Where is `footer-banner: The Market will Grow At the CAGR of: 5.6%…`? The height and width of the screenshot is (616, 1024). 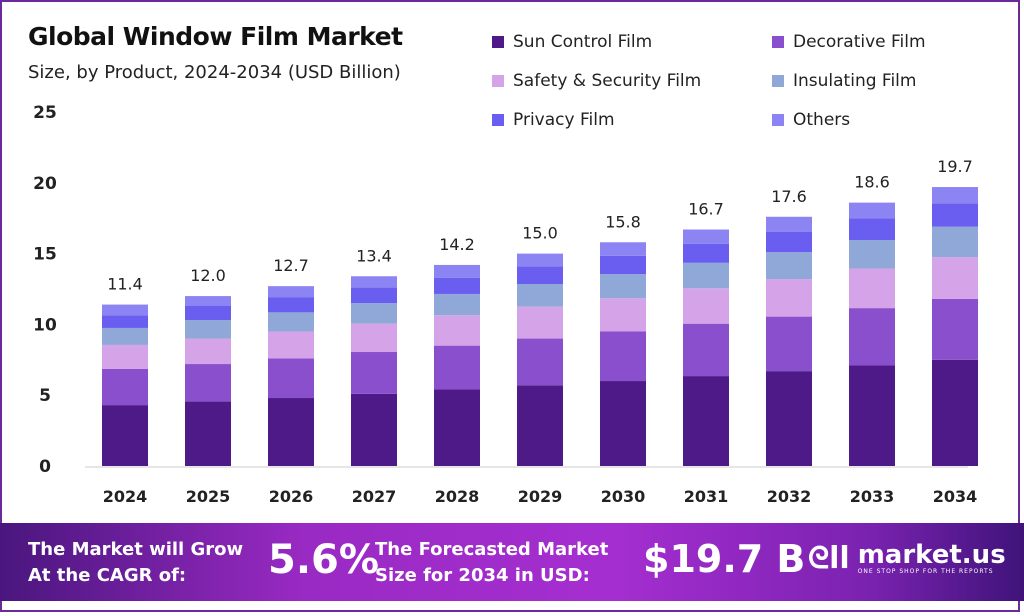 footer-banner: The Market will Grow At the CAGR of: 5.6%… is located at coordinates (512, 562).